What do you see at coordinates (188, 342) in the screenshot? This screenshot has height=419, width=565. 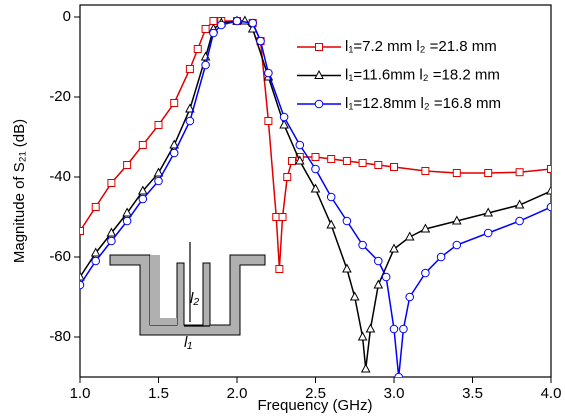 I see `annotation: l₁` at bounding box center [188, 342].